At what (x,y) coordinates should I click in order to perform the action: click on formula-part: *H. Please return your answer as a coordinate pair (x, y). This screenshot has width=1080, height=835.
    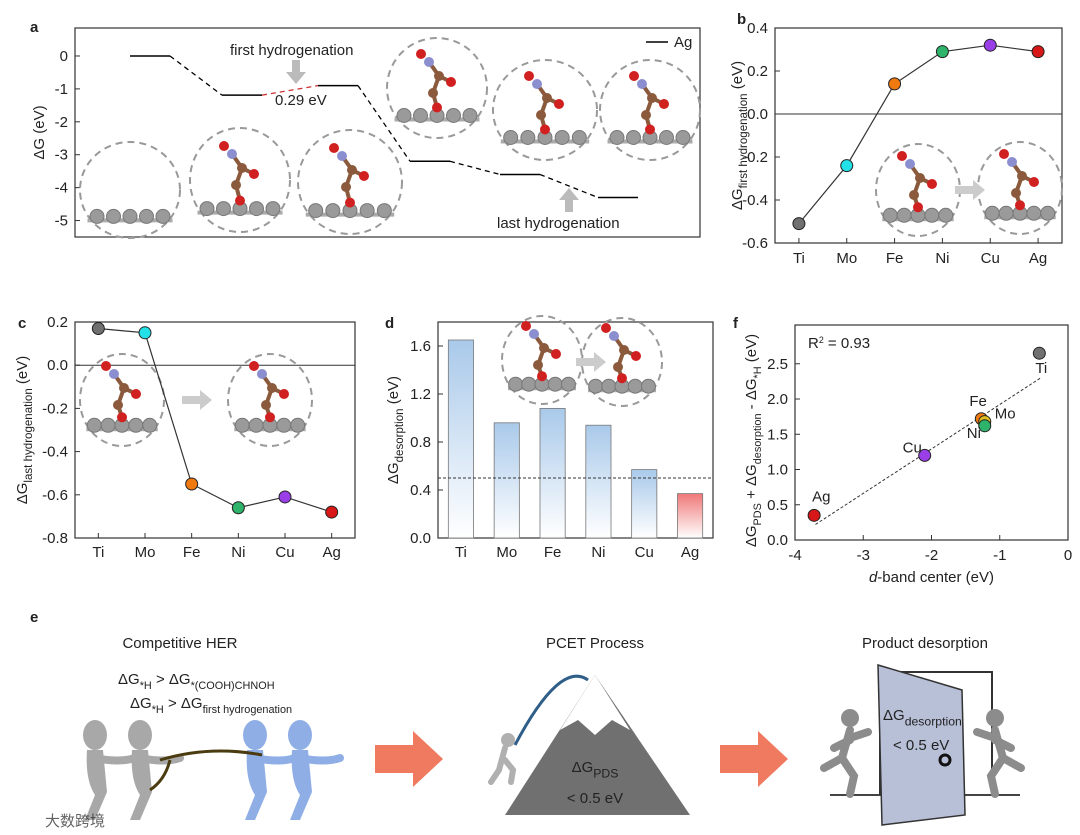
    Looking at the image, I should click on (146, 686).